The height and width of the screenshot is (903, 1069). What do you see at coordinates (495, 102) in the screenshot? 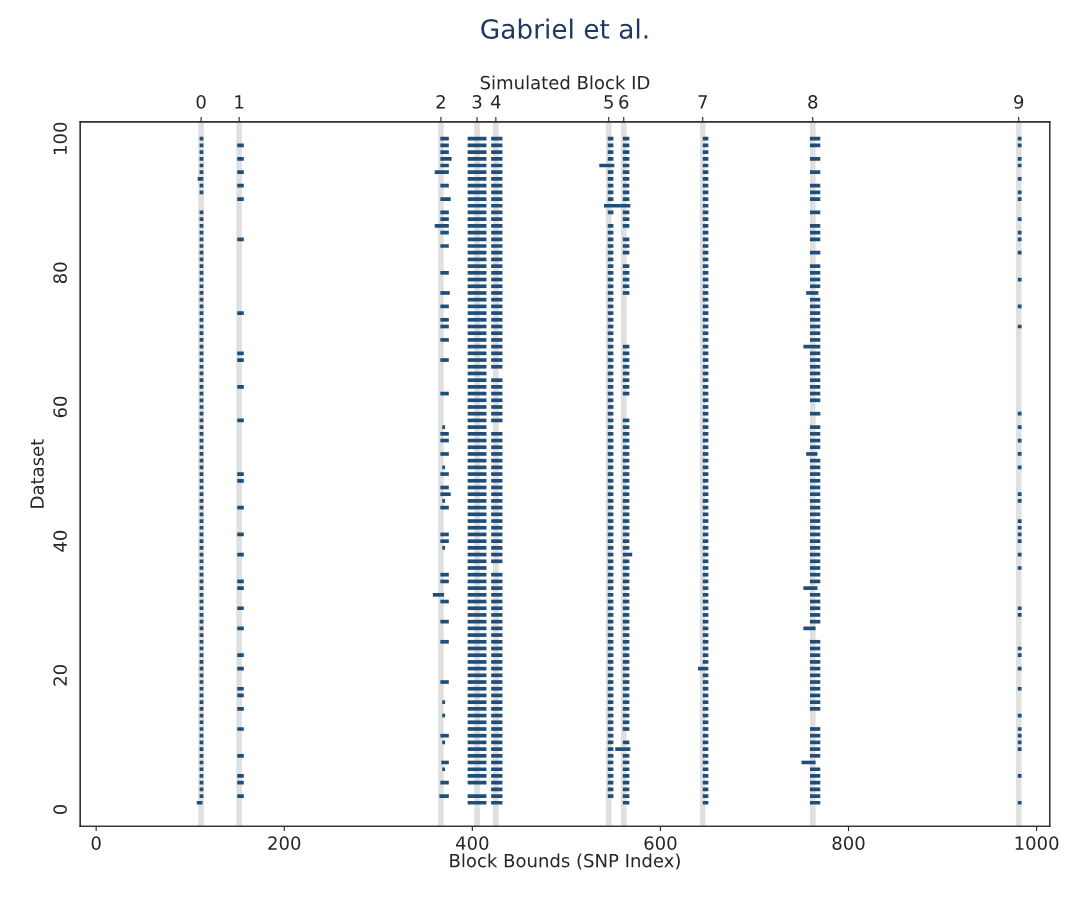
I see `band-label: 4` at bounding box center [495, 102].